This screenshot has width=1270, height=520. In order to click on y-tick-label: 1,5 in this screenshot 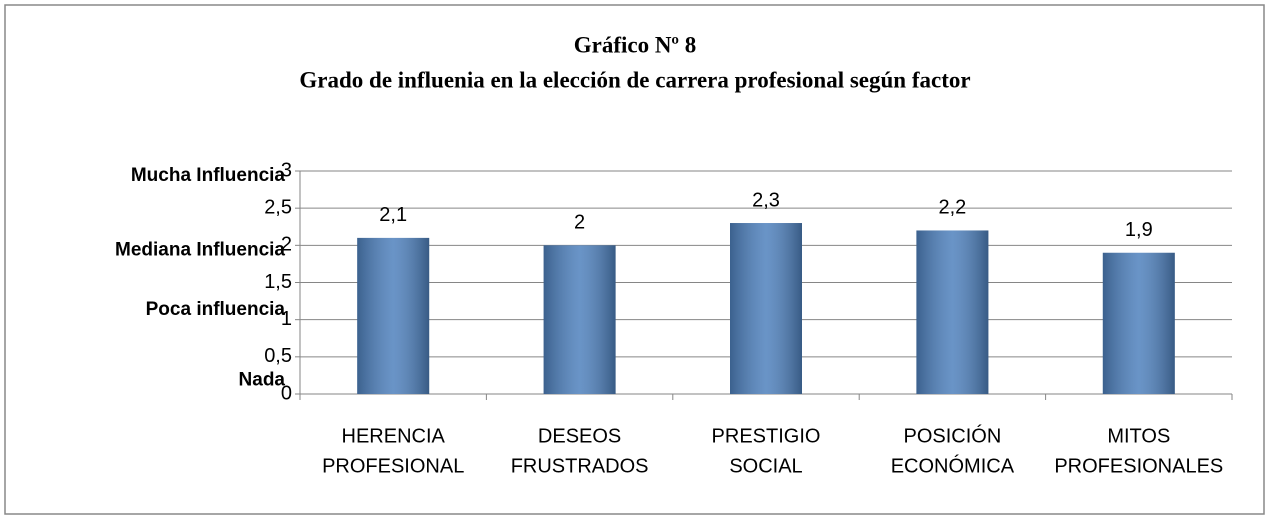, I will do `click(278, 282)`.